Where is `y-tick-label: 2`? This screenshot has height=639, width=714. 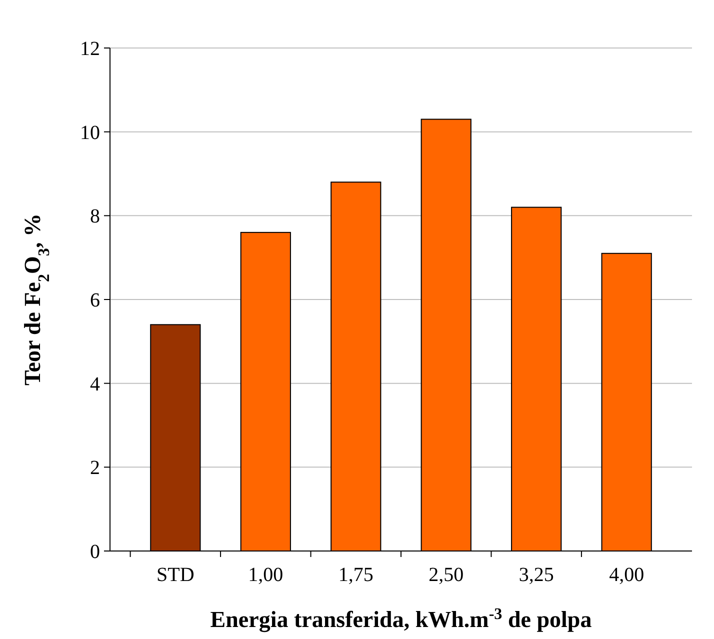
y-tick-label: 2 is located at coordinates (95, 468).